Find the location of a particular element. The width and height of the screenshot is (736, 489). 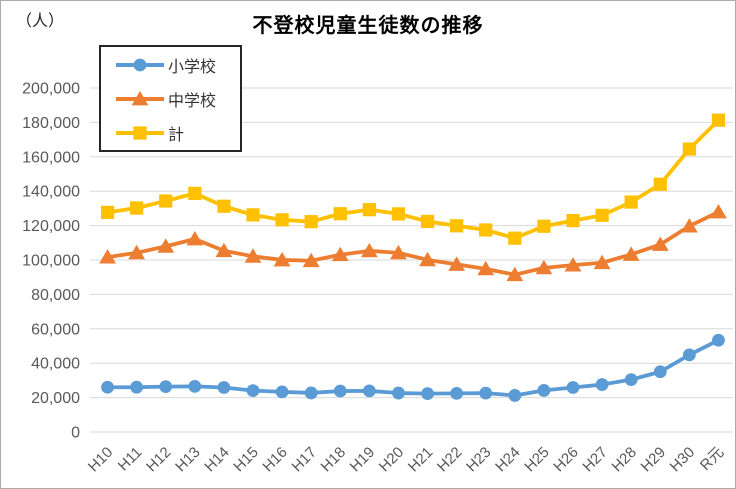

y-tick-label: 100,000 is located at coordinates (51, 261).